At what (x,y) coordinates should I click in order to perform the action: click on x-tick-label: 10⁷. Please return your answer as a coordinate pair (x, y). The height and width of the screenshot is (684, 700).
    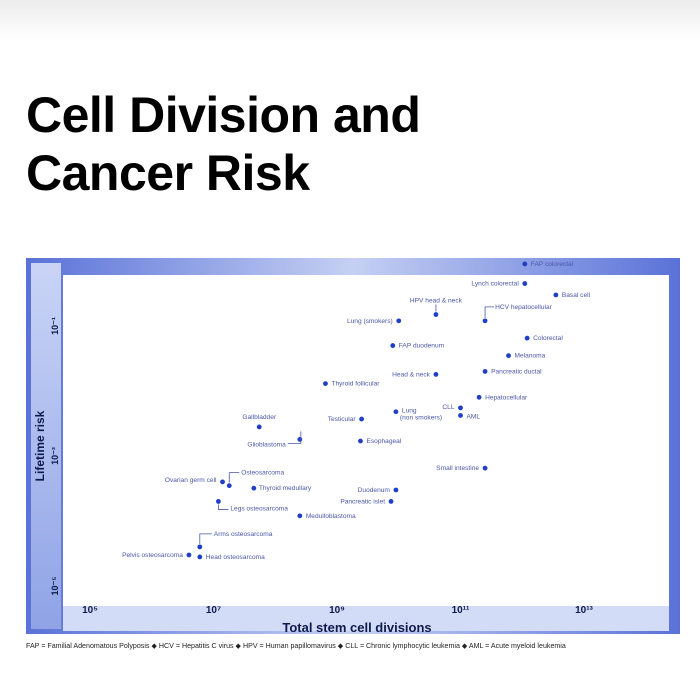
    Looking at the image, I should click on (213, 610).